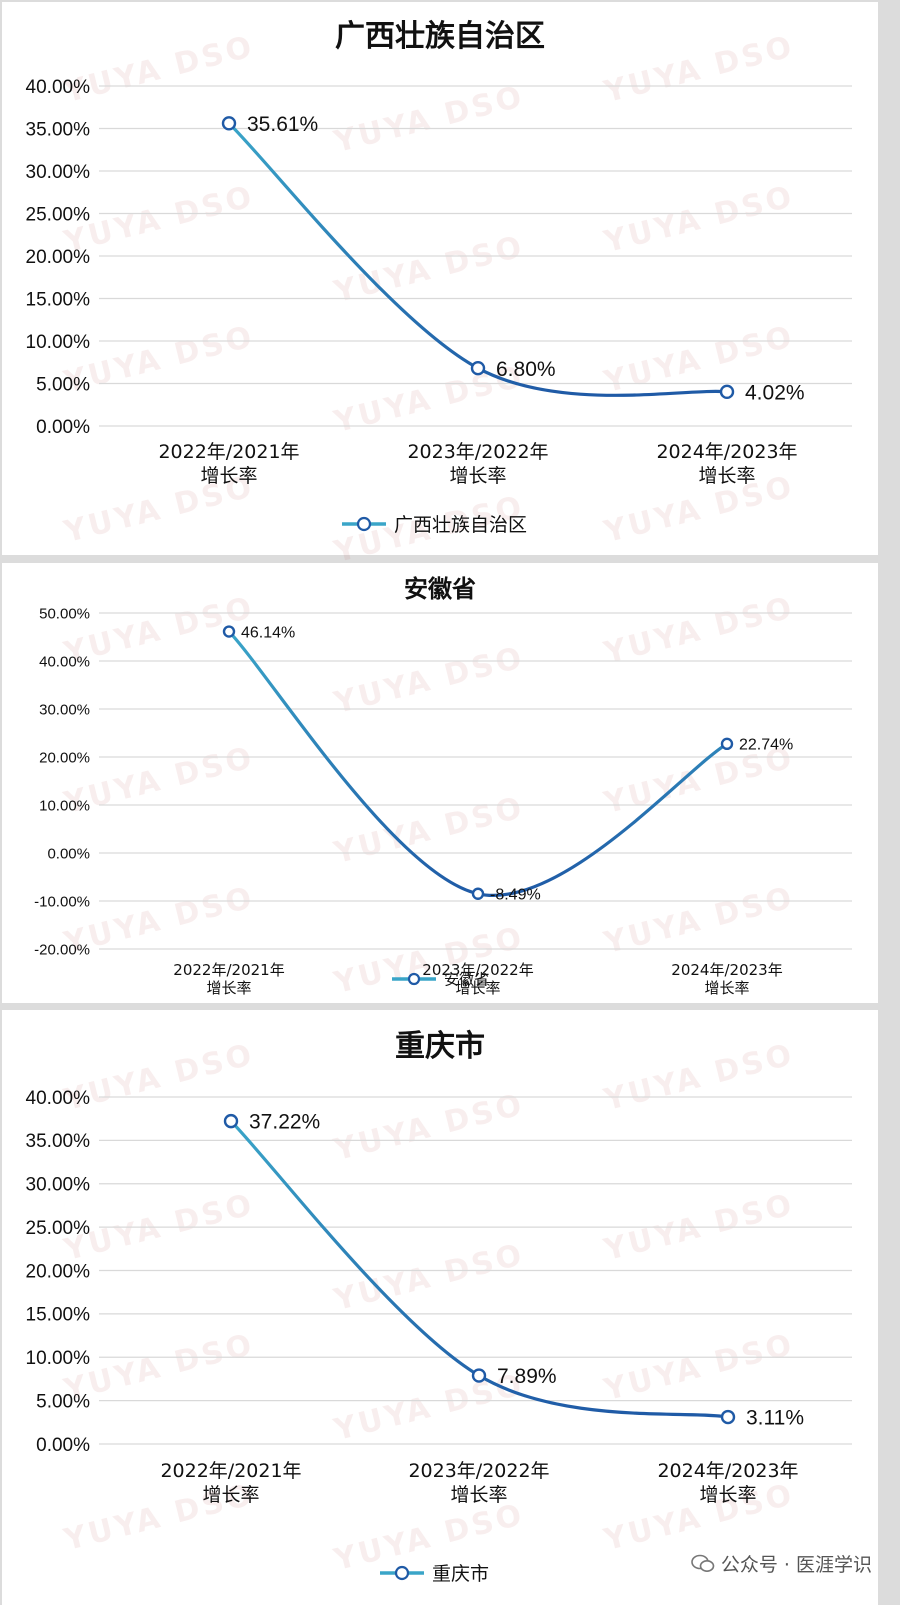 The image size is (900, 1605). Describe the element at coordinates (515, 895) in the screenshot. I see `data-label: -8.49%` at that location.